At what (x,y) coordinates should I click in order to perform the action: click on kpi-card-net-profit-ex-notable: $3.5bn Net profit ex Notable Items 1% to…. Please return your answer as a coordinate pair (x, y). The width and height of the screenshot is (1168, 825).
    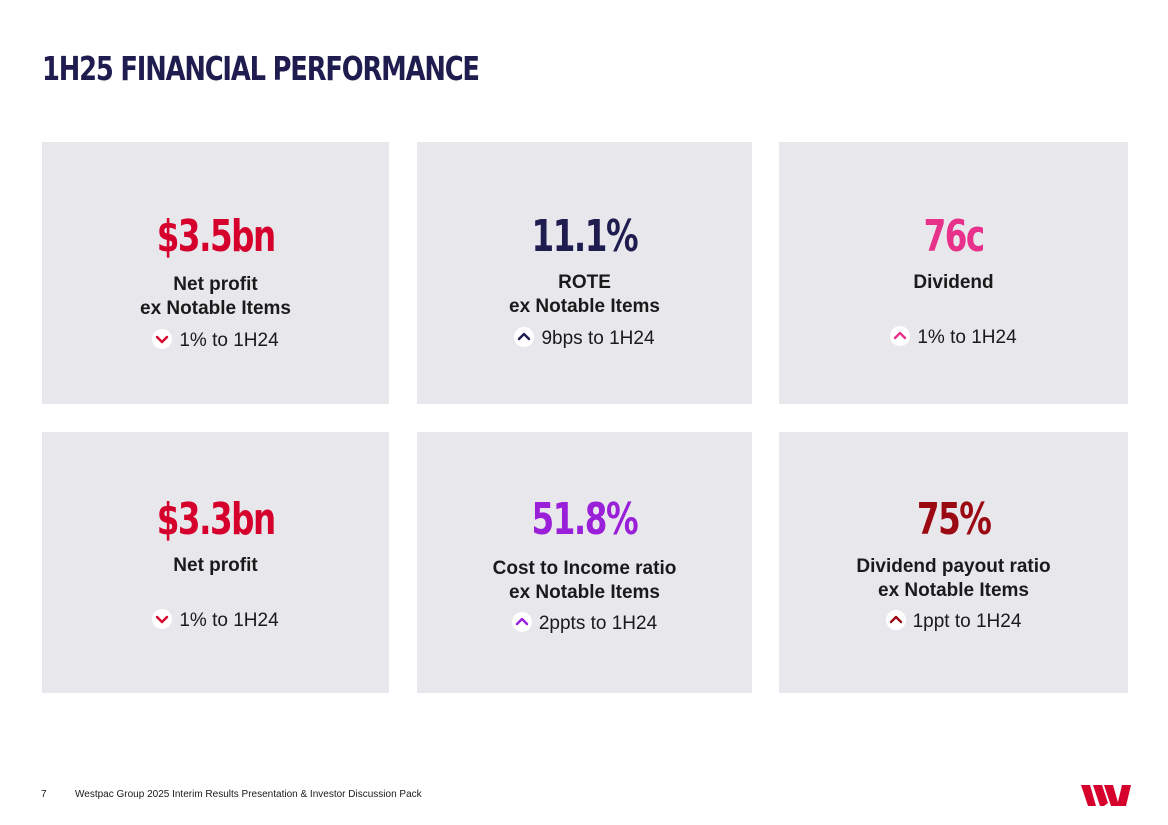
    Looking at the image, I should click on (215, 273).